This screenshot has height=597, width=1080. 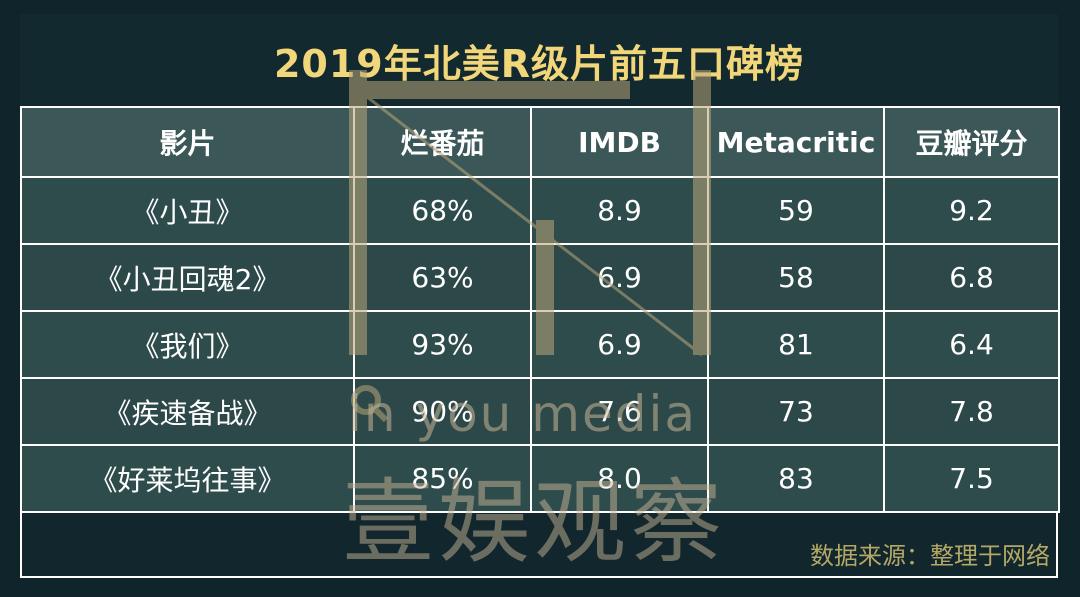 I want to click on cell-rotten-tomatoes: 93%, so click(x=442, y=344).